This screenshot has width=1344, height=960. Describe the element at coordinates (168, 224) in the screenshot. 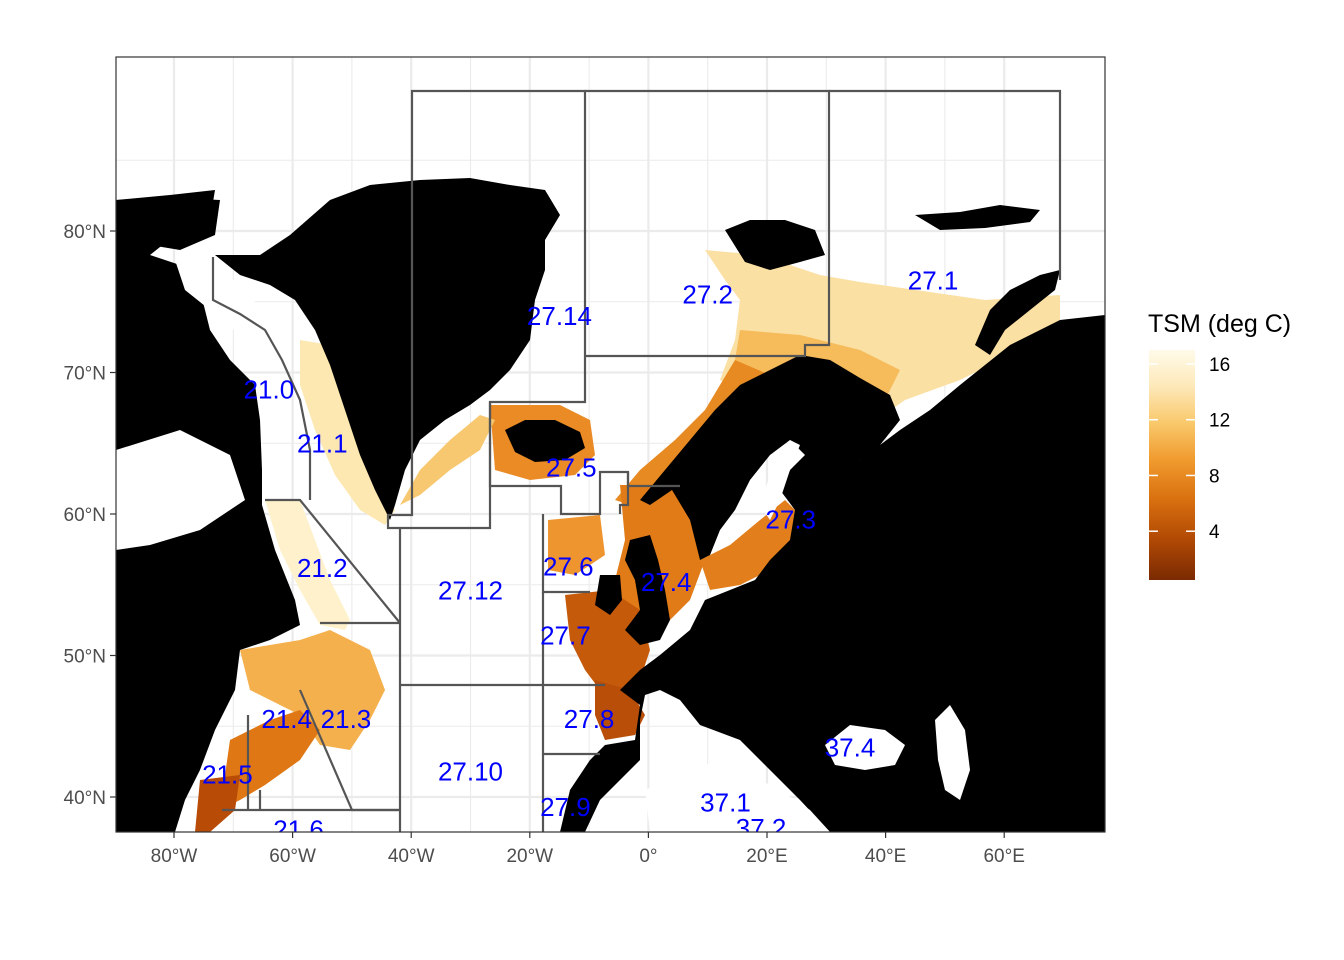

I see `land-baffin-north` at that location.